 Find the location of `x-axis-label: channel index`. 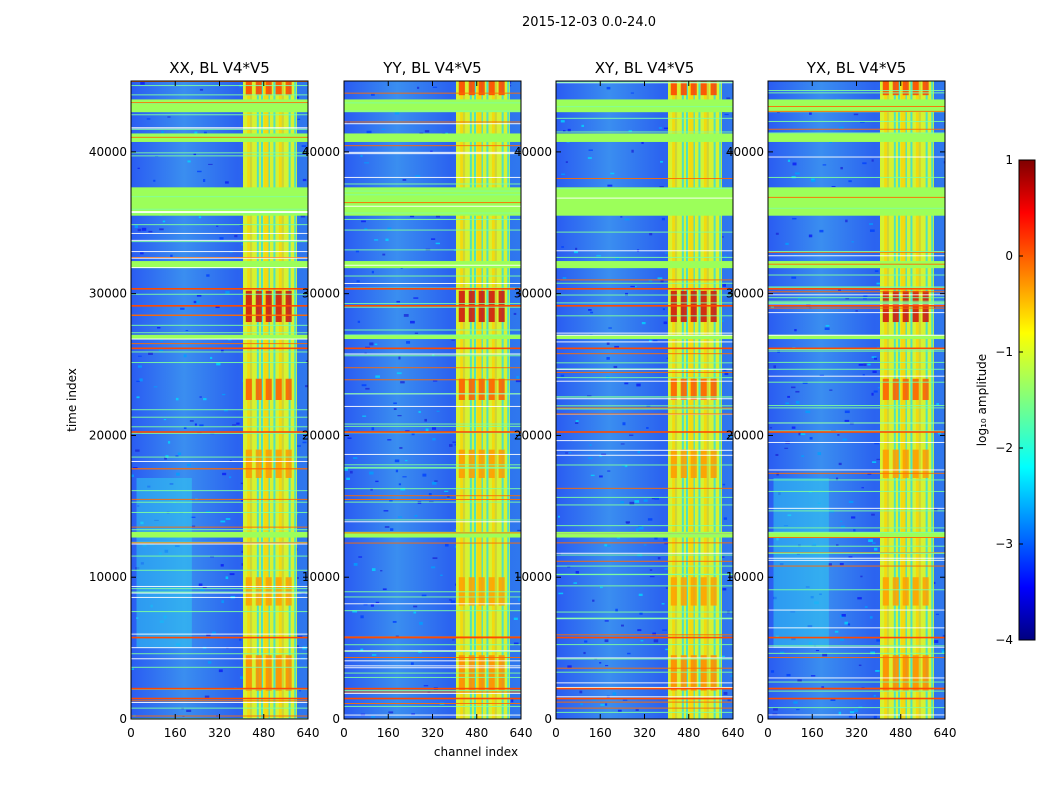

x-axis-label: channel index is located at coordinates (476, 752).